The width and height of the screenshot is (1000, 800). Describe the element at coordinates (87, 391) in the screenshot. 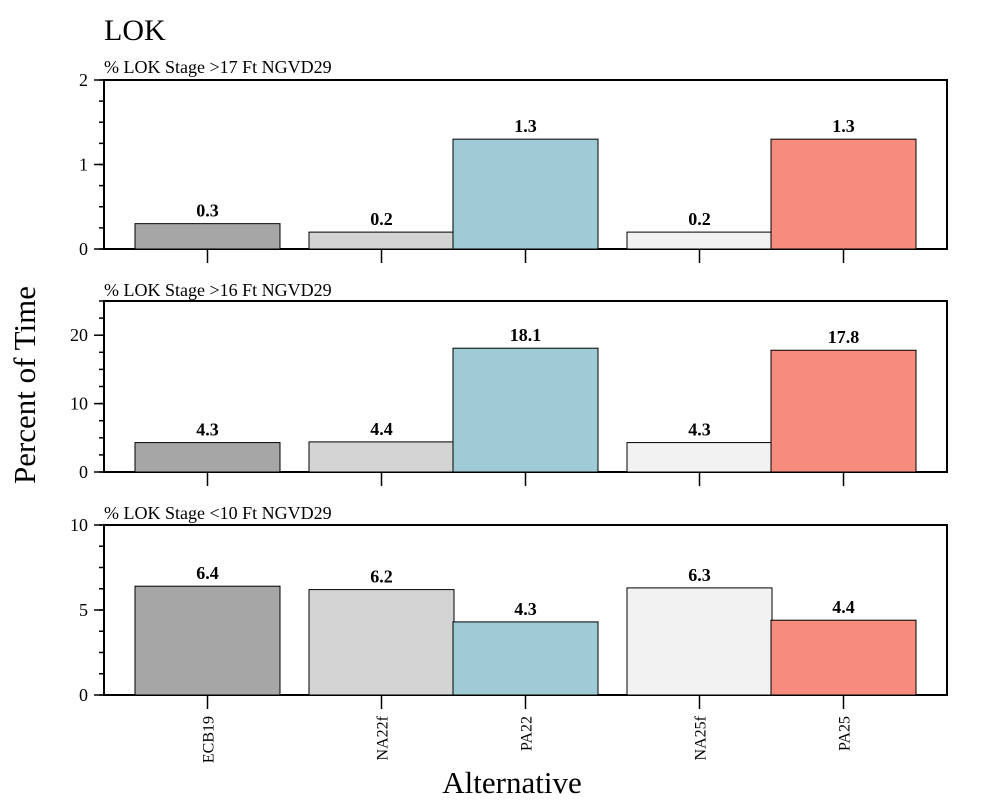

I see `panel-2-y-axis: 0 10 20` at that location.